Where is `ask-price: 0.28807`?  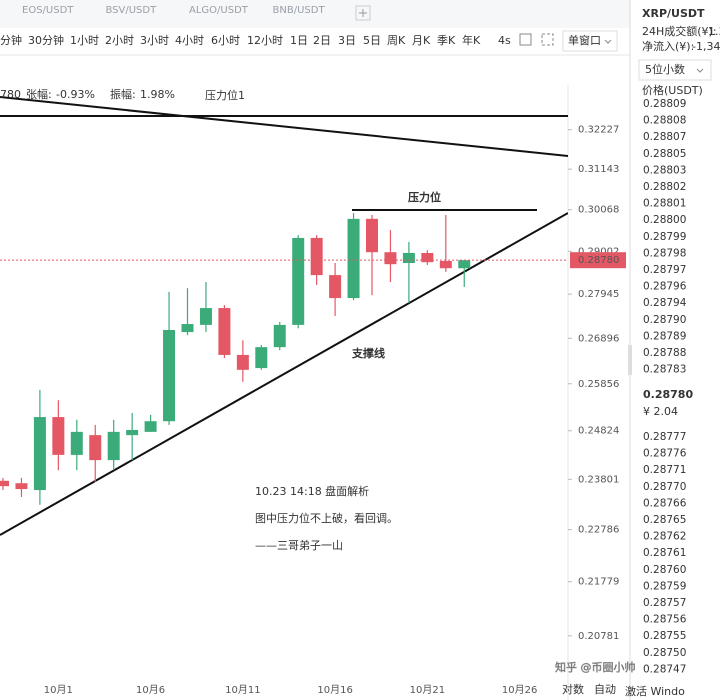
ask-price: 0.28807 is located at coordinates (664, 137).